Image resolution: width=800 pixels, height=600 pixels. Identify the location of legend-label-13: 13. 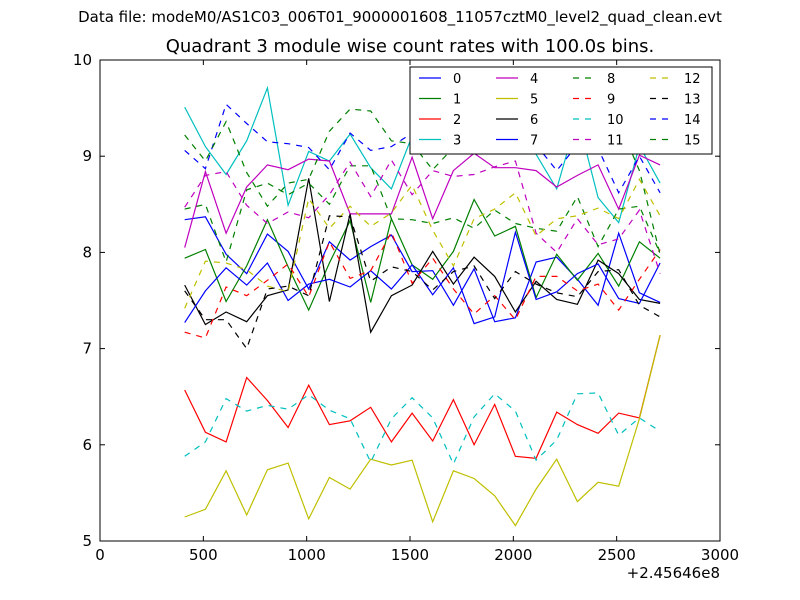
(692, 100).